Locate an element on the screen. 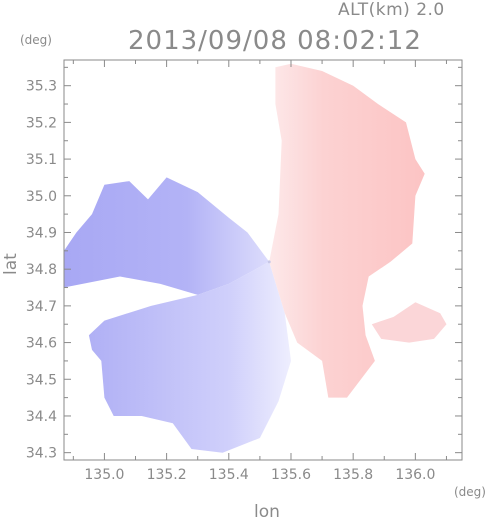 The height and width of the screenshot is (522, 491). x-tick-label: 135.0 is located at coordinates (104, 475).